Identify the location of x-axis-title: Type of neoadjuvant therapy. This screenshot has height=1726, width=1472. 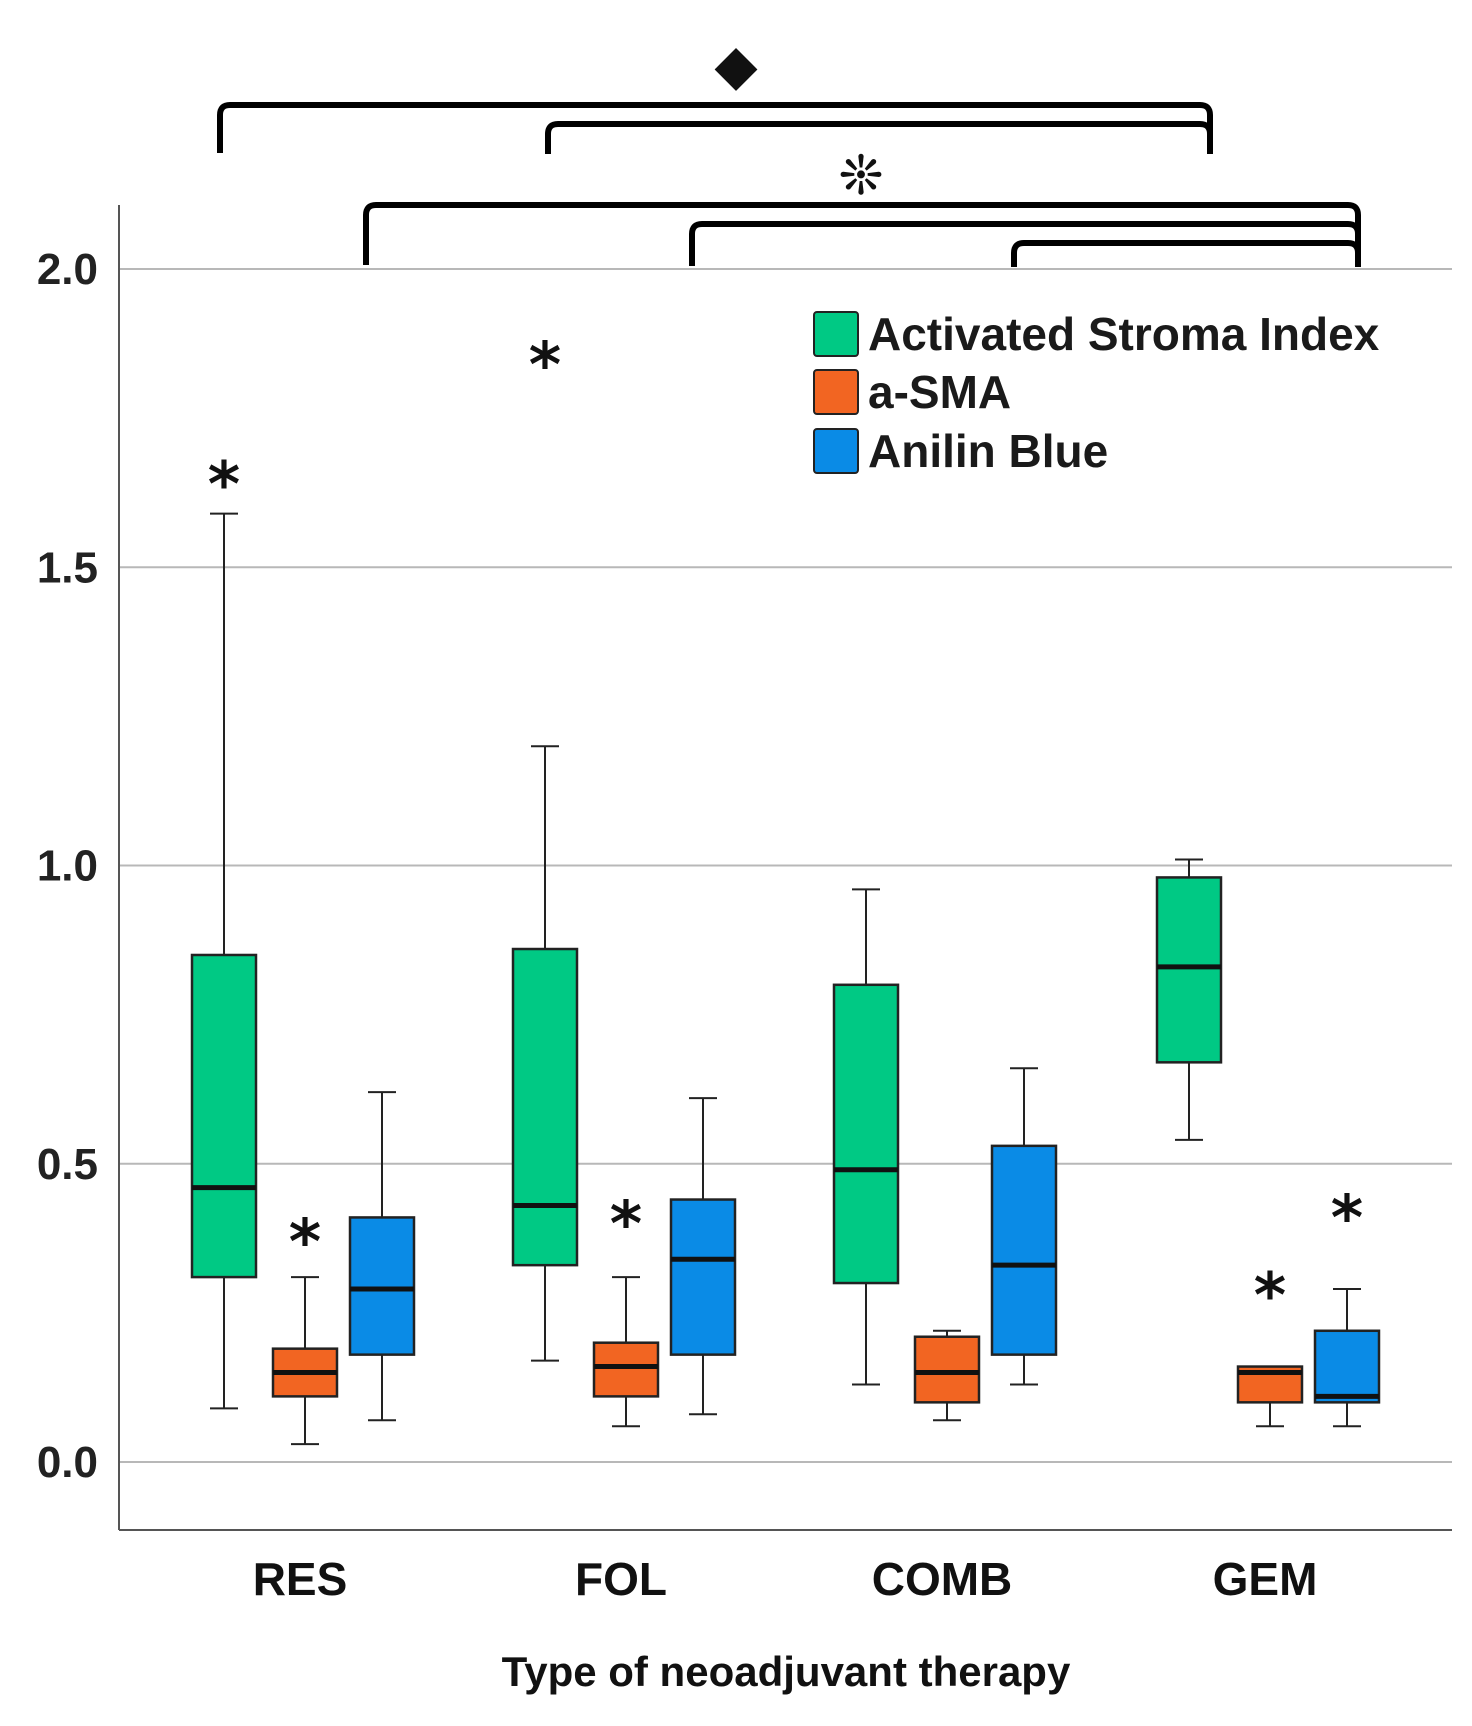
(786, 1671).